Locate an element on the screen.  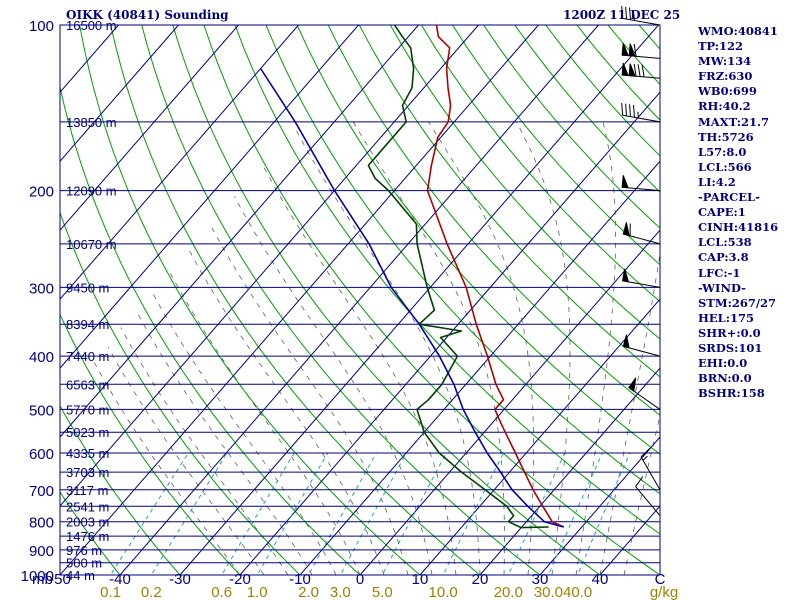
height-label: 3703 m is located at coordinates (87, 472).